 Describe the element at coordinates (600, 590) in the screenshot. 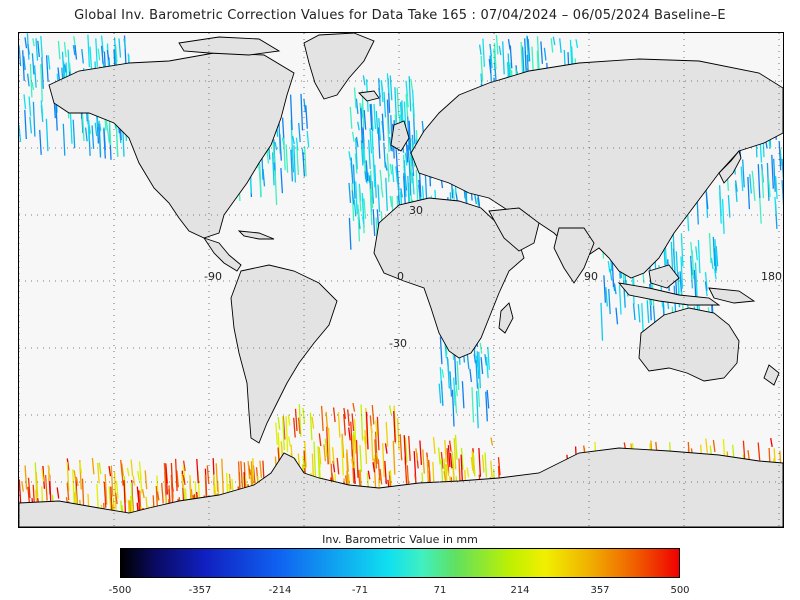

I see `colorbar-tick: 357` at that location.